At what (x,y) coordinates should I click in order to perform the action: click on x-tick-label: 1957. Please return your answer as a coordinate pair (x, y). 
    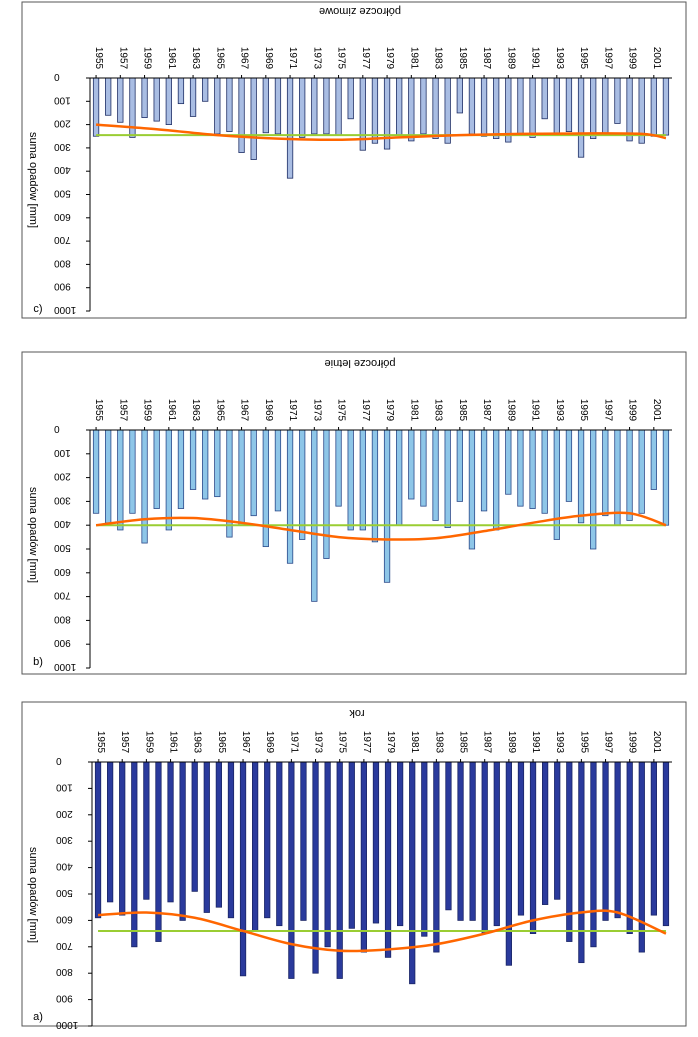
    Looking at the image, I should click on (124, 742).